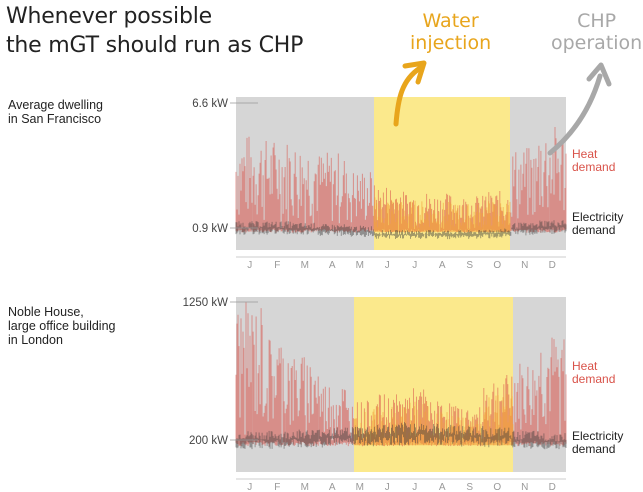 This screenshot has width=643, height=492. Describe the element at coordinates (593, 167) in the screenshot. I see `heat-legend-line-2-sf: demand` at that location.